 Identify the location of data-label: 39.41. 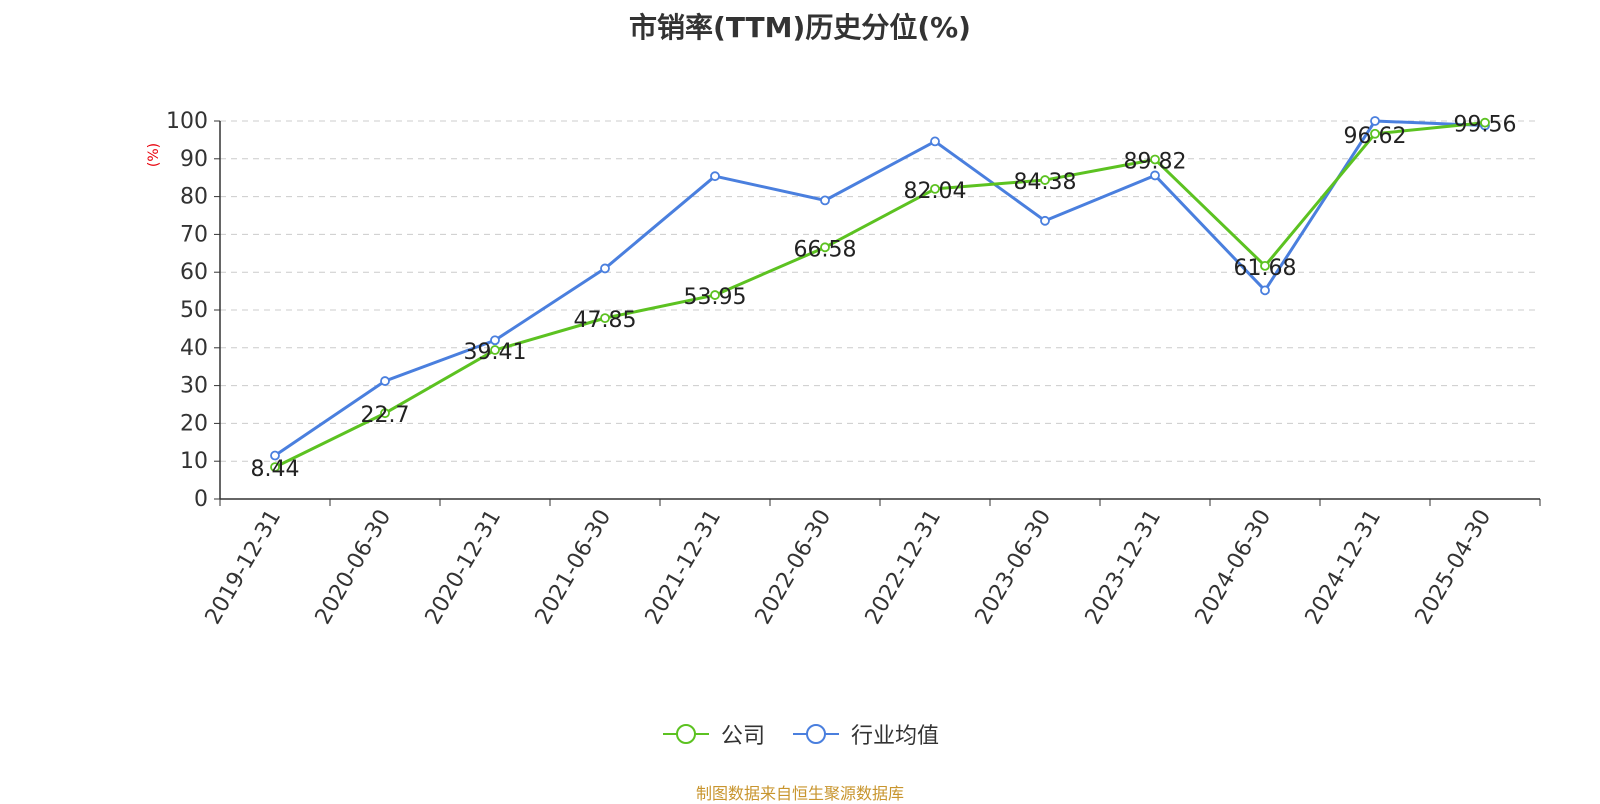
(495, 352).